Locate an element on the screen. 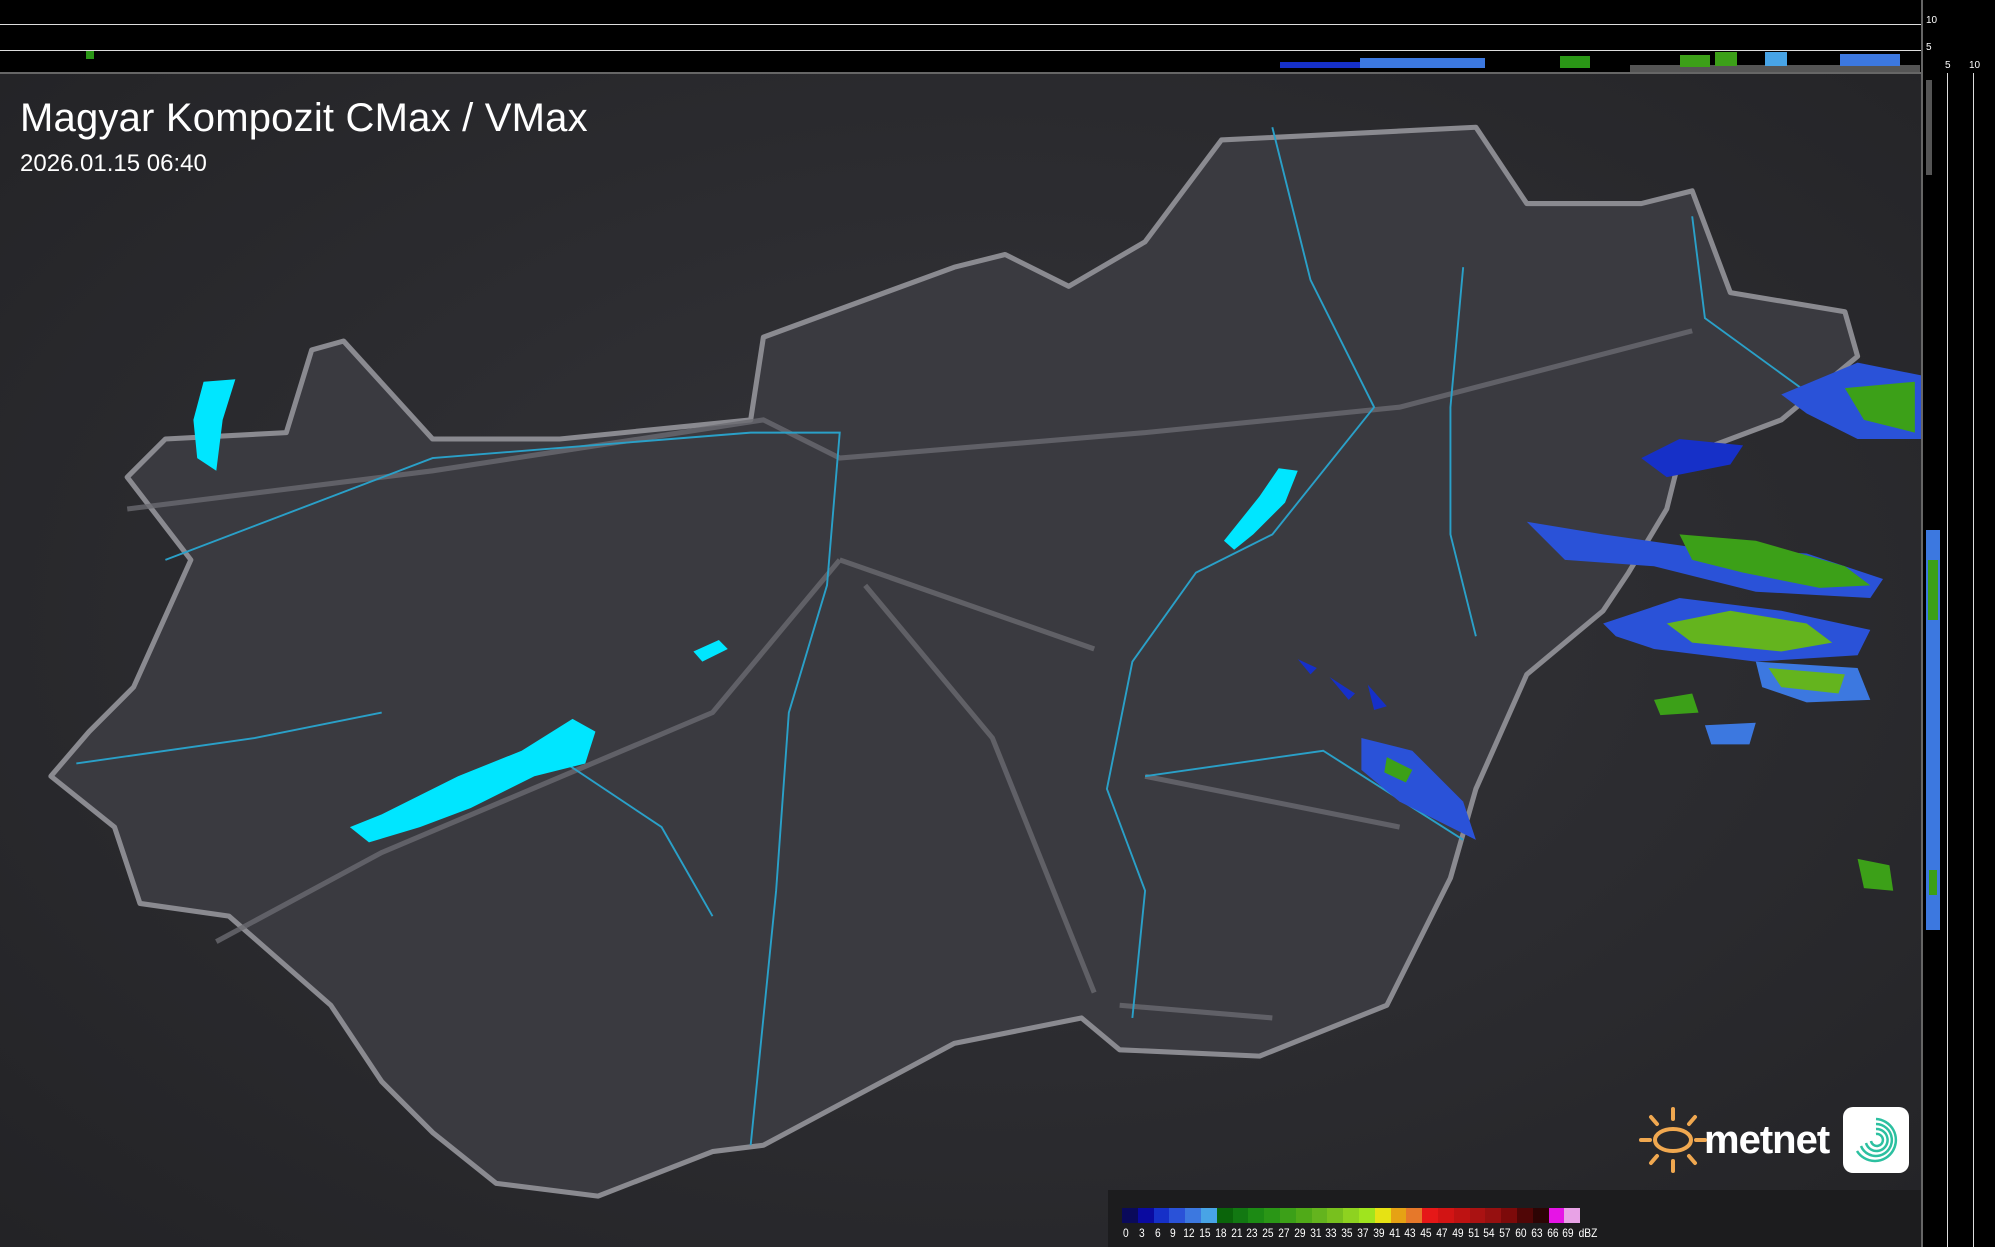  legend-label: 49 is located at coordinates (1457, 1233).